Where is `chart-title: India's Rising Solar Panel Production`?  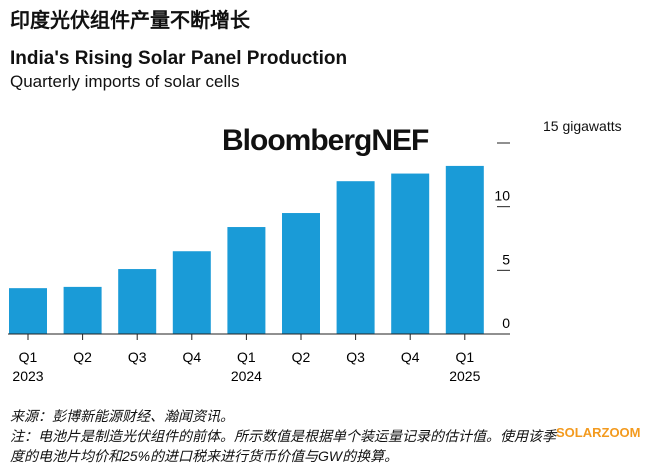 chart-title: India's Rising Solar Panel Production is located at coordinates (179, 58).